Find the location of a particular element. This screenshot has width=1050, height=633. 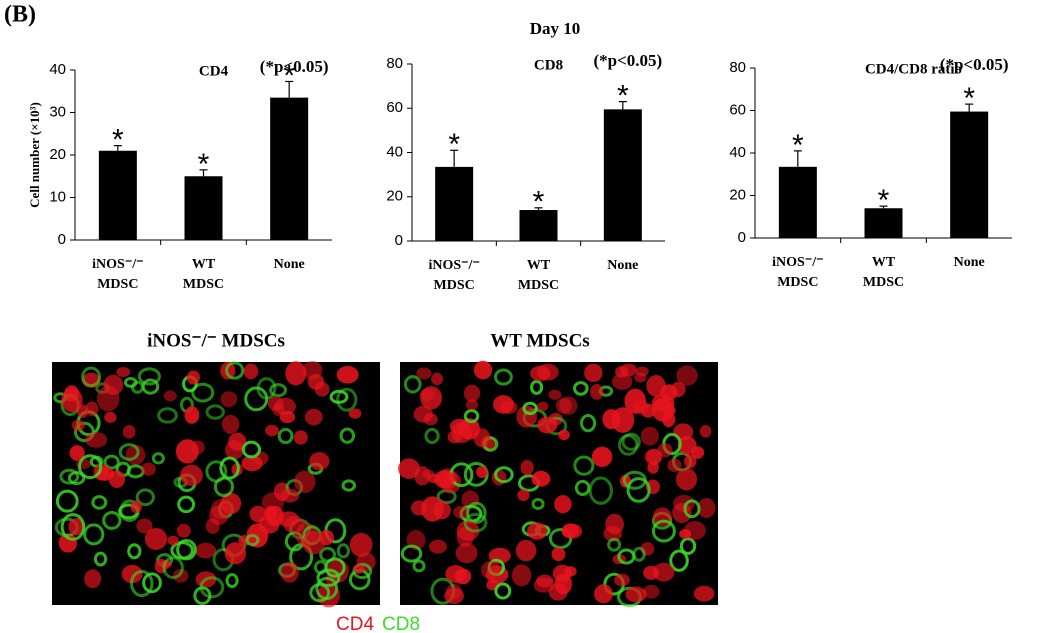

y-tick-label: 10 is located at coordinates (57, 196).